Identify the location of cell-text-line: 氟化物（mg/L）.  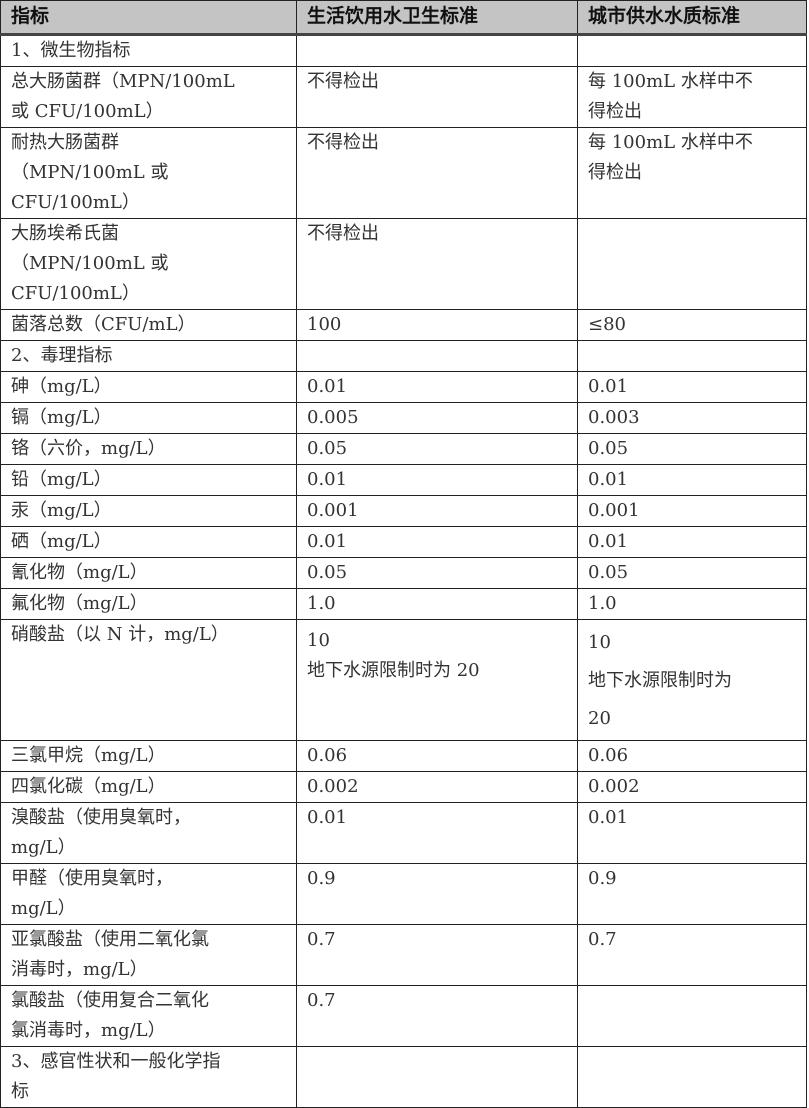
(79, 603).